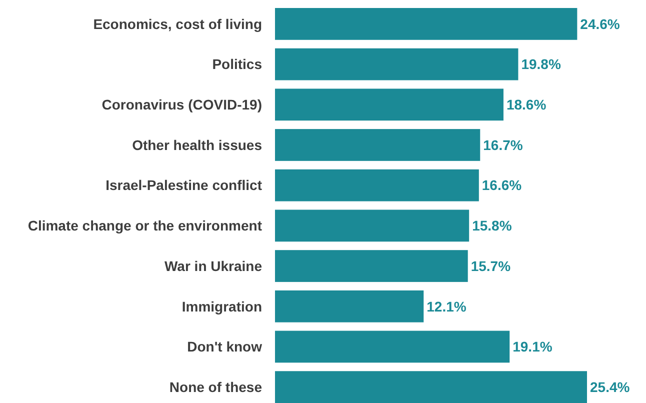 The height and width of the screenshot is (403, 646). What do you see at coordinates (610, 386) in the screenshot?
I see `data-label: 25.4%` at bounding box center [610, 386].